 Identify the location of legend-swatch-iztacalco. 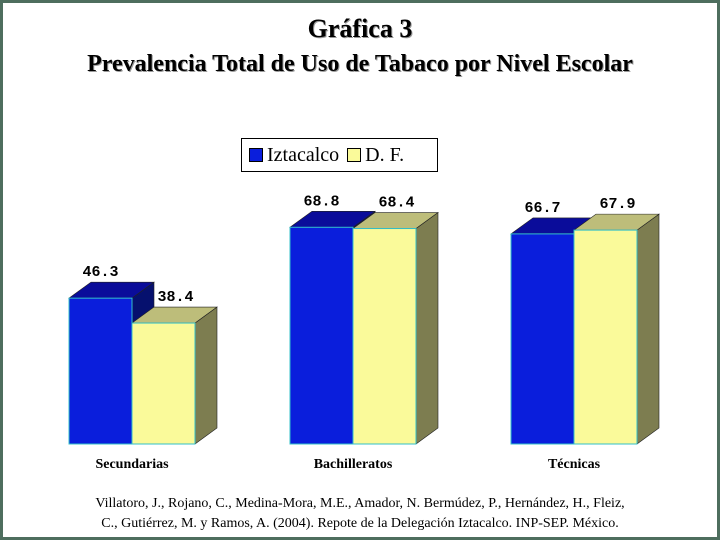
(256, 155).